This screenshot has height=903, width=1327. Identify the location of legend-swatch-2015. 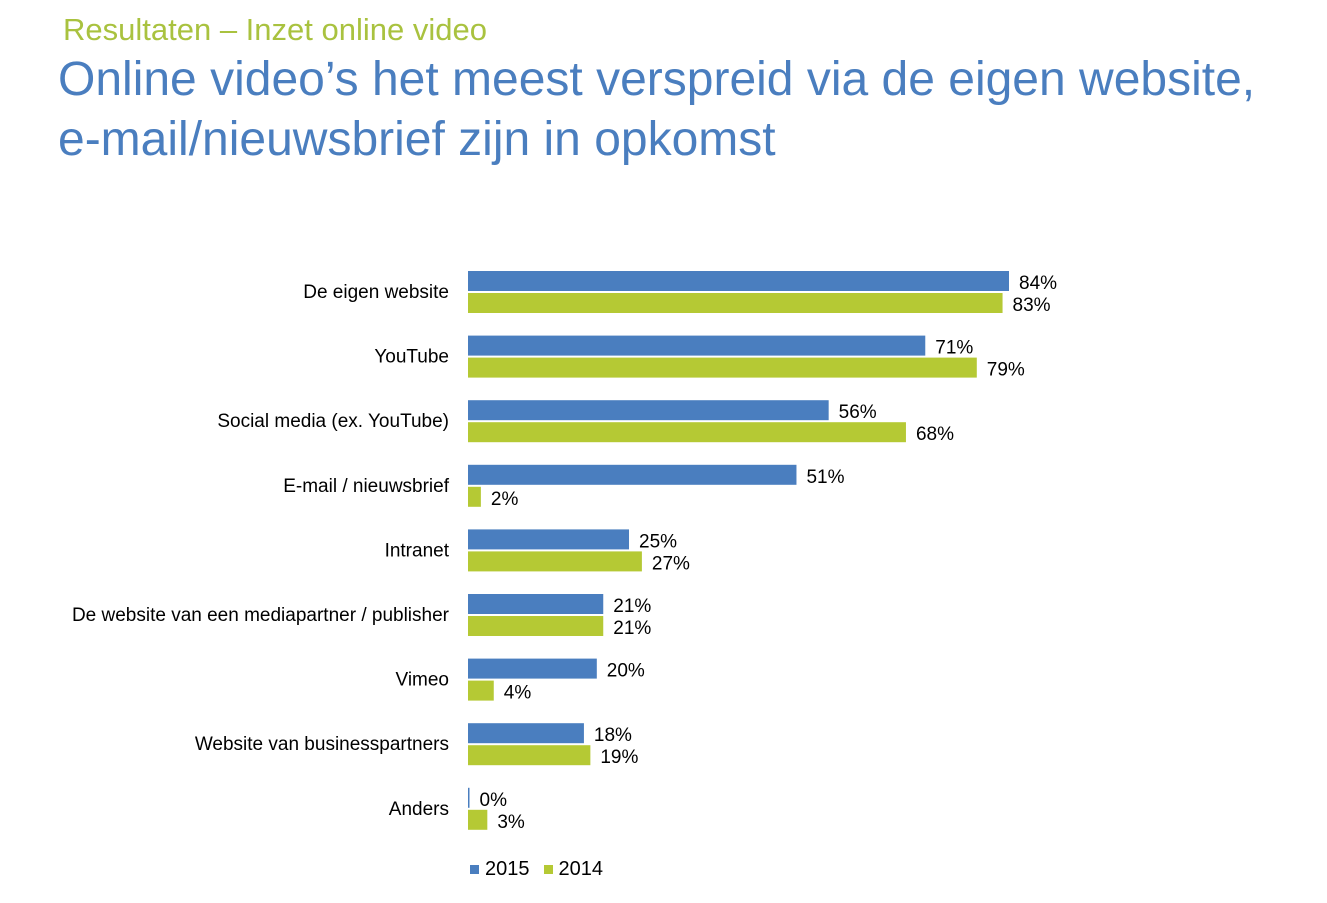
(474, 869).